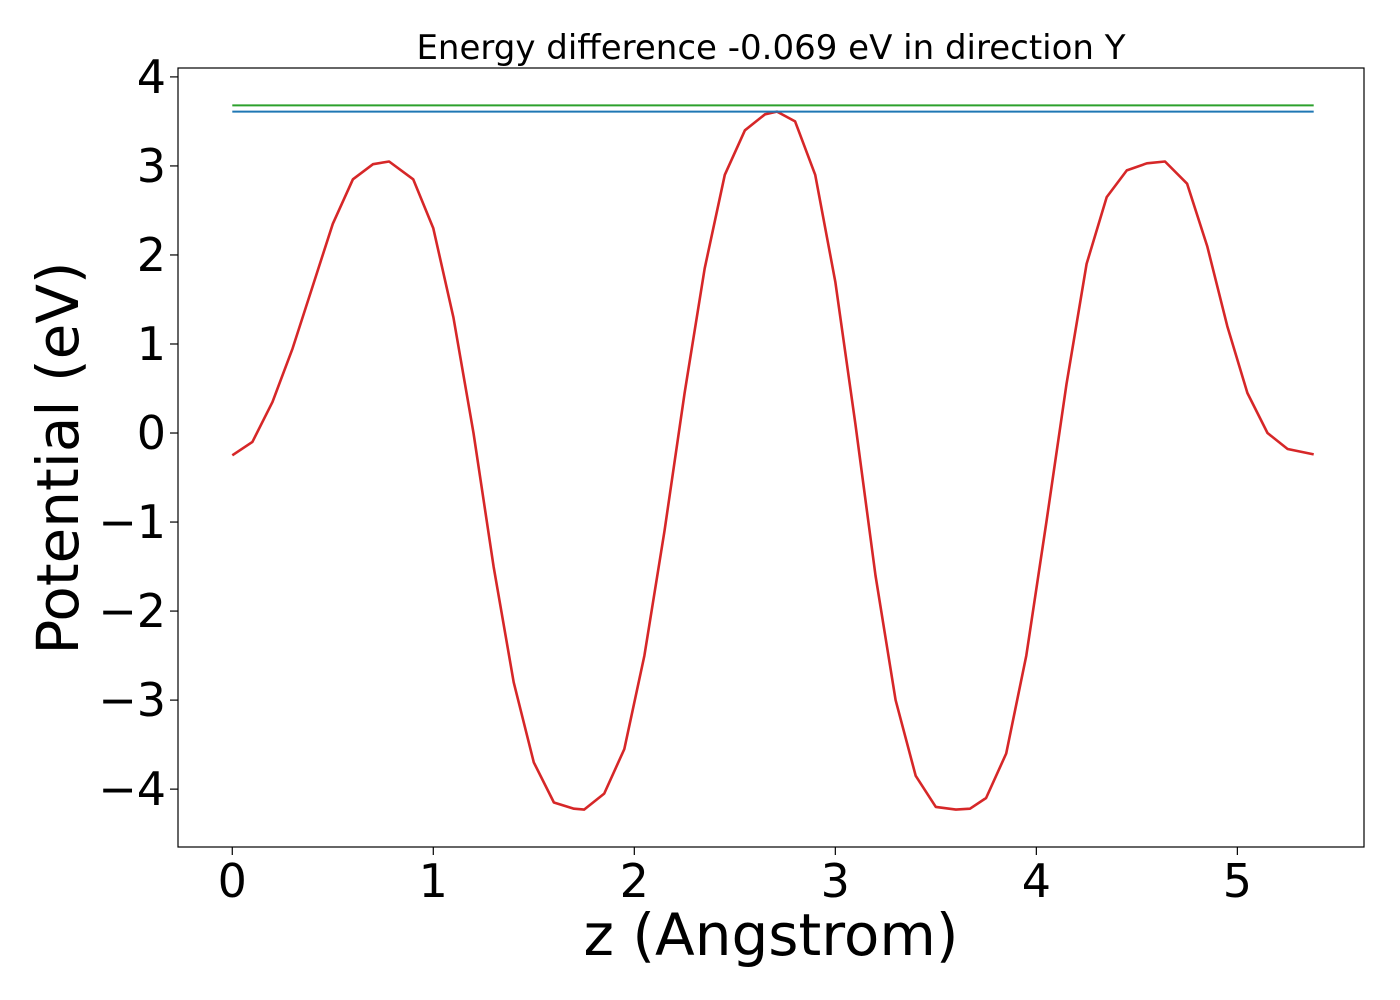 Image resolution: width=1400 pixels, height=1000 pixels. I want to click on y-tick-label: 3, so click(151, 166).